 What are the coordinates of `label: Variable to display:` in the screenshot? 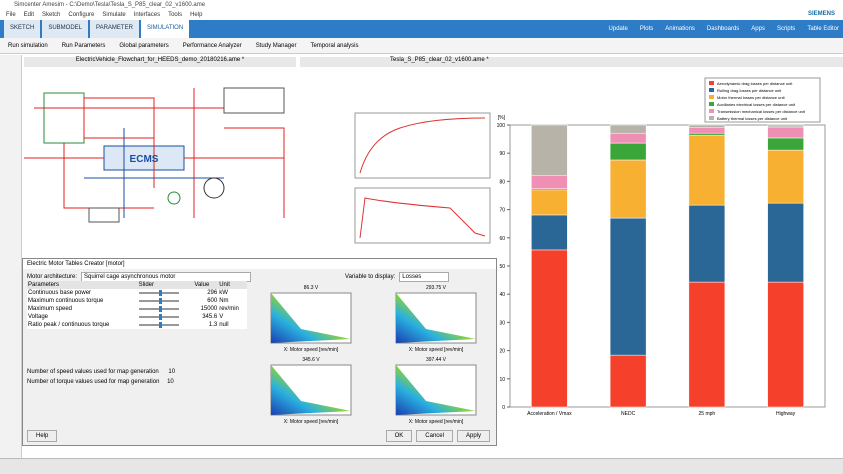 It's located at (370, 277).